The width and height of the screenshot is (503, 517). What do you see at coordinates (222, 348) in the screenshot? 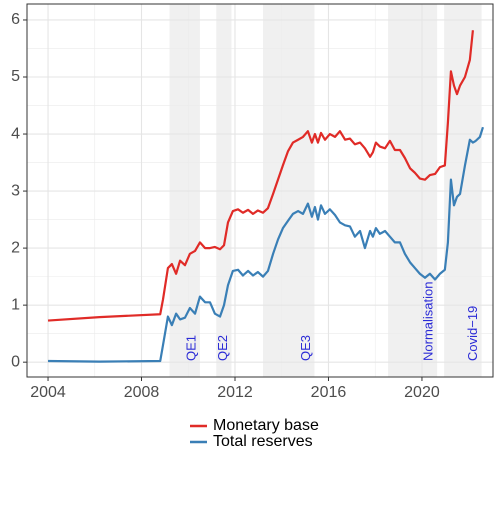
I see `period-label: QE2` at bounding box center [222, 348].